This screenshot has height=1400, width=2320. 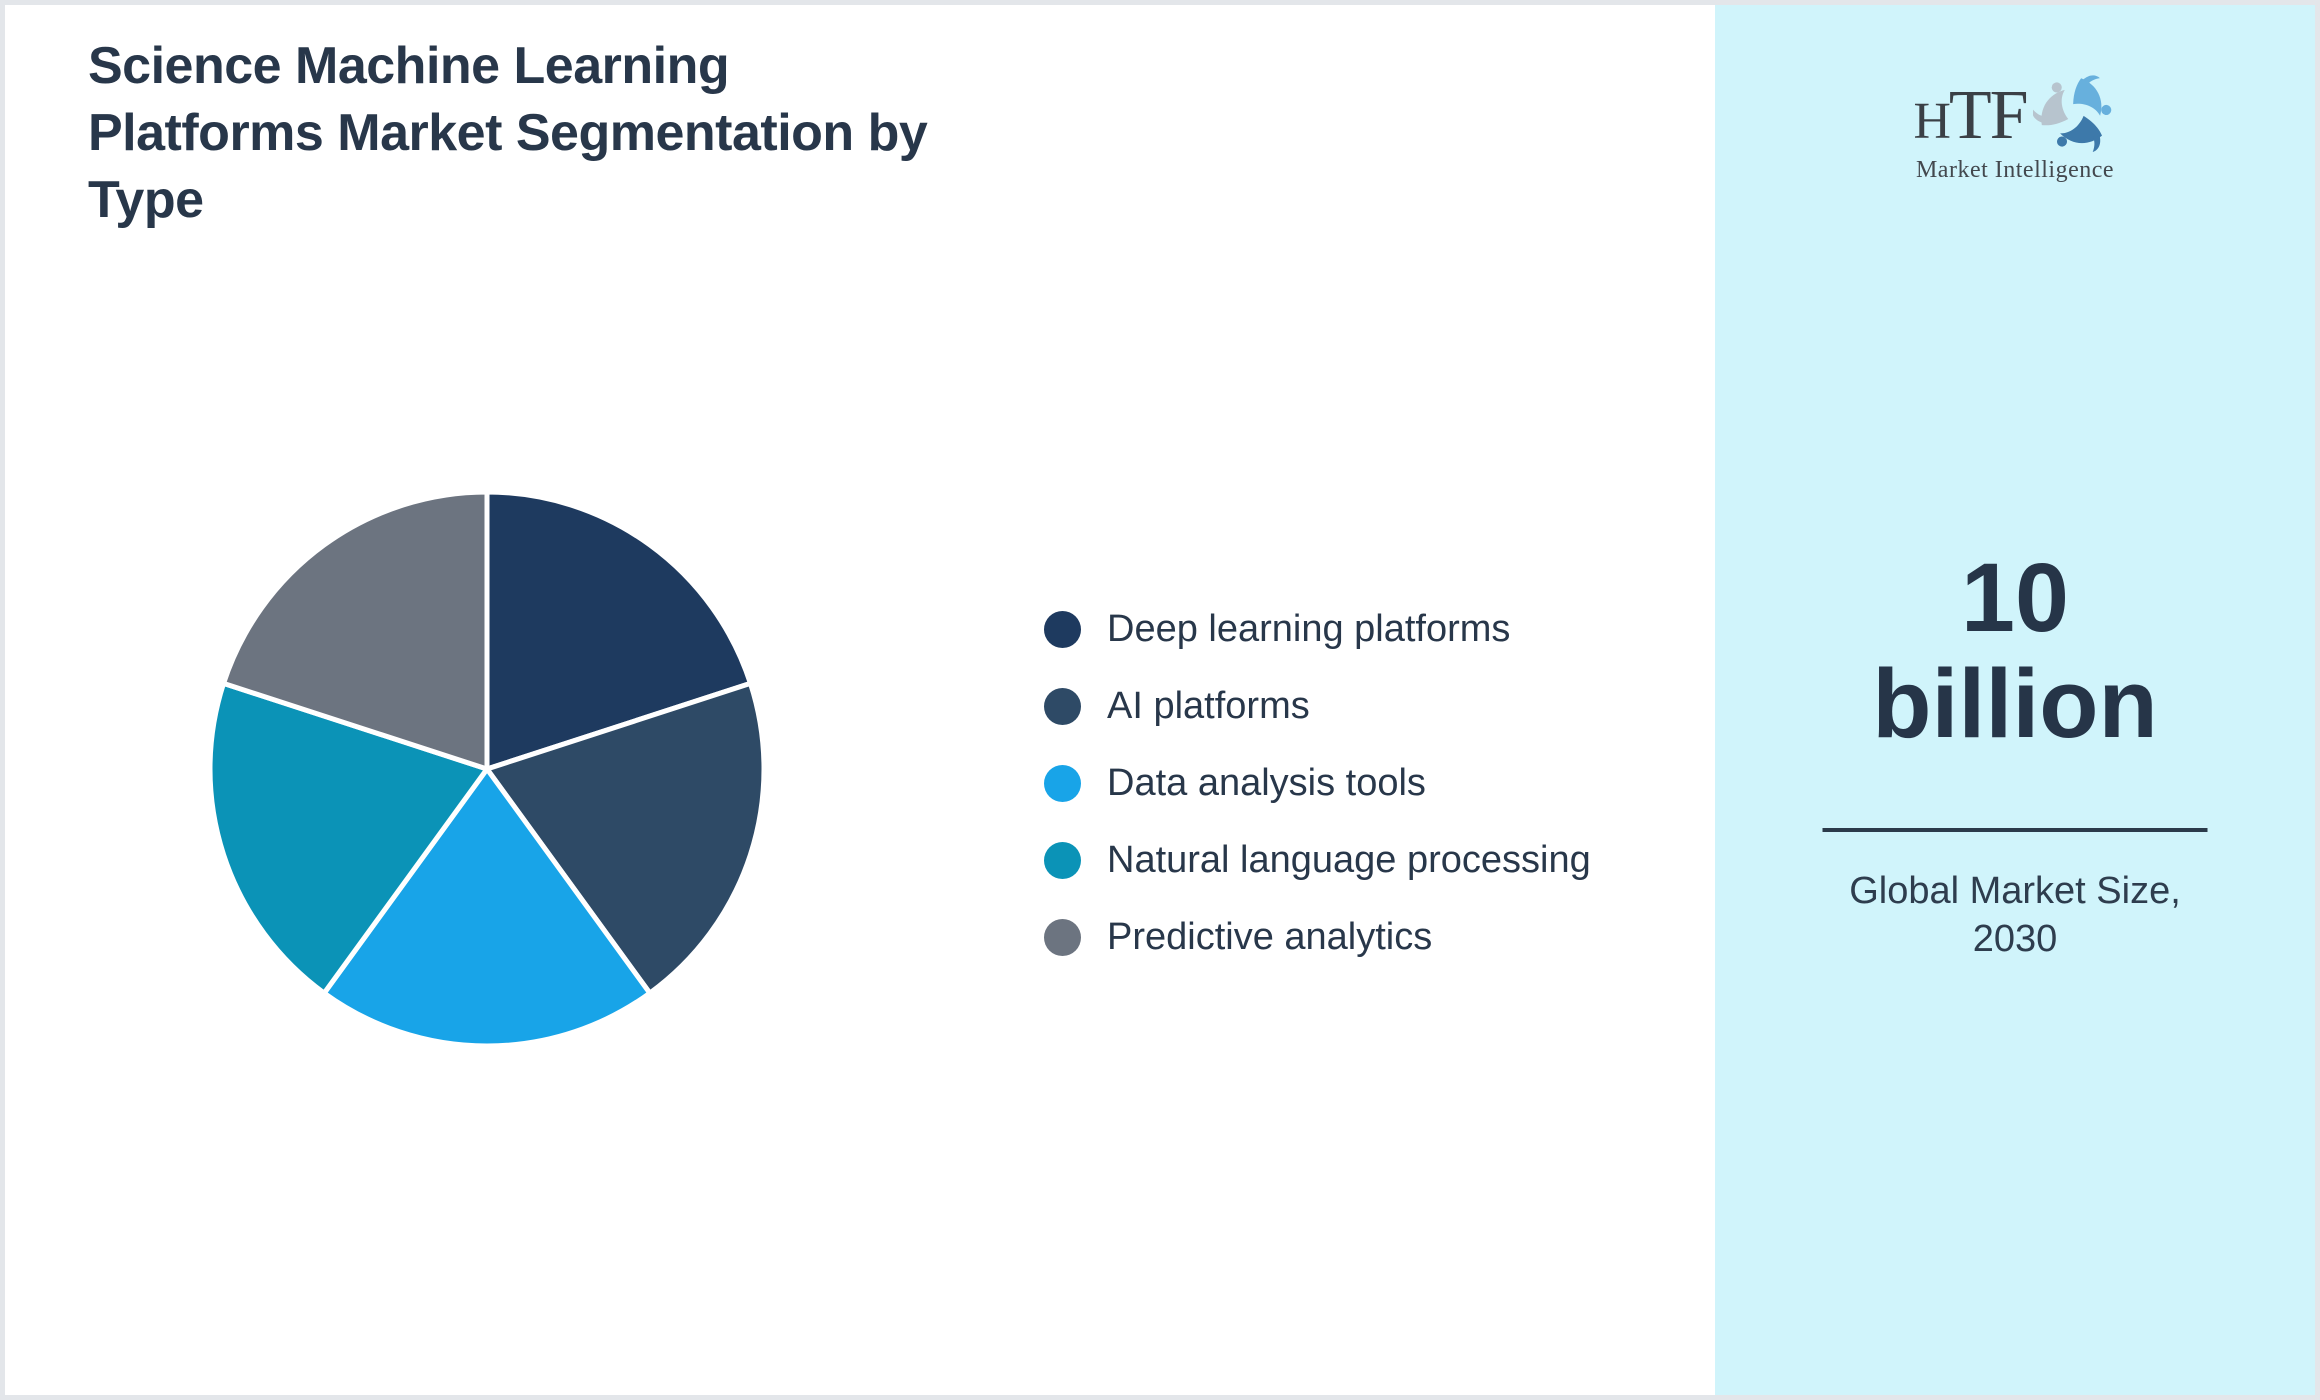 What do you see at coordinates (2015, 891) in the screenshot?
I see `market-size-caption-line1: Global Market Size,` at bounding box center [2015, 891].